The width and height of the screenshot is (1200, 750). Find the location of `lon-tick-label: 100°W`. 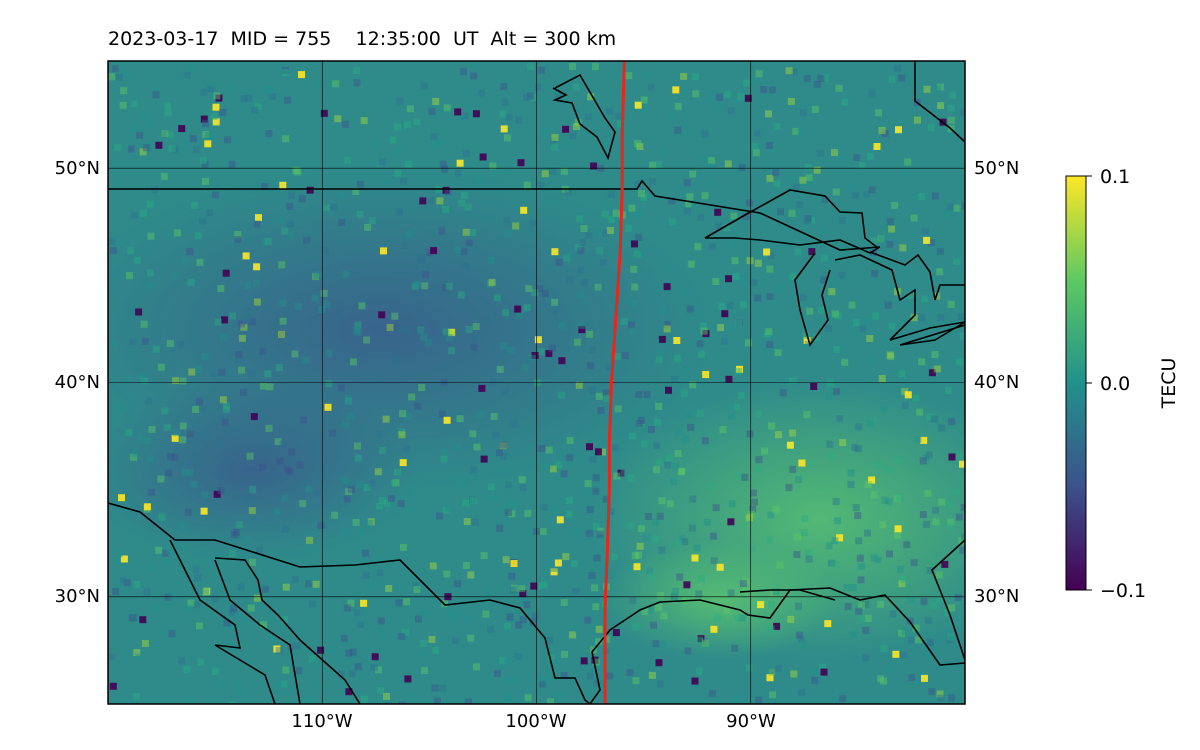

lon-tick-label: 100°W is located at coordinates (535, 721).